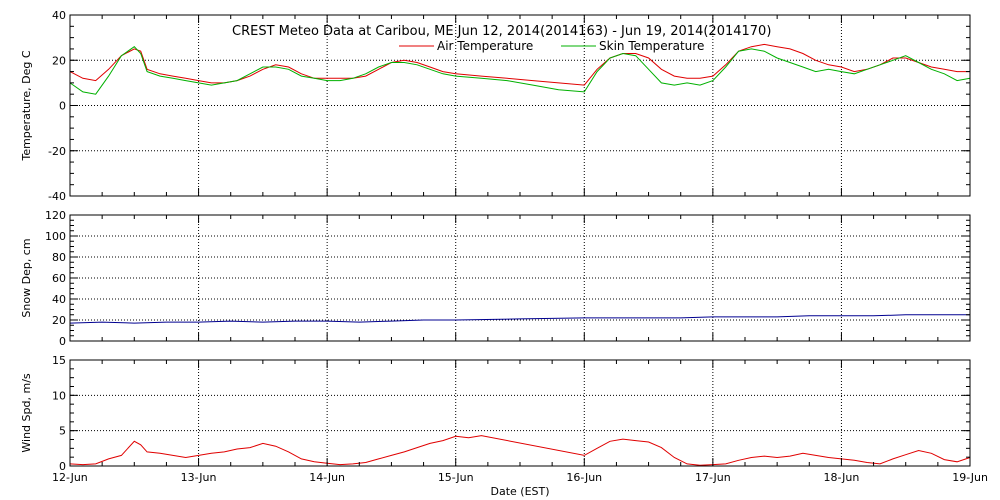  I want to click on y-tick-label: -40, so click(57, 196).